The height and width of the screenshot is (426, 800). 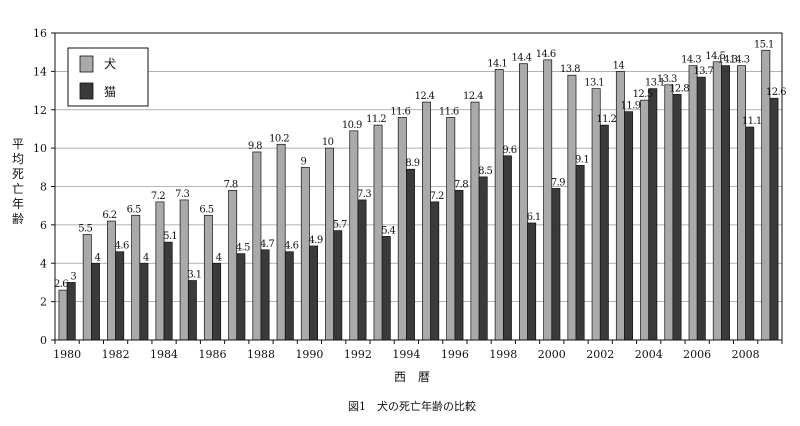 I want to click on data-label-cat: 4.9, so click(x=315, y=240).